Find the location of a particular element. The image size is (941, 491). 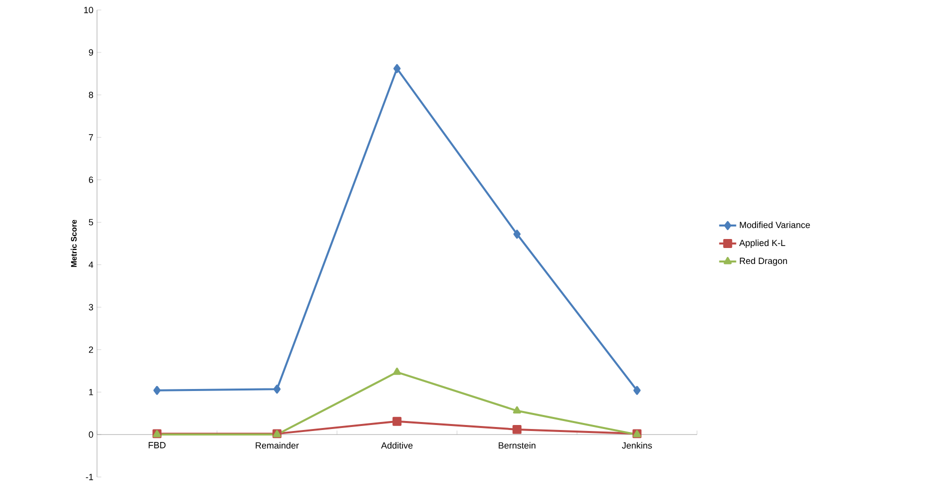

y-tick-label: 3 is located at coordinates (91, 307).